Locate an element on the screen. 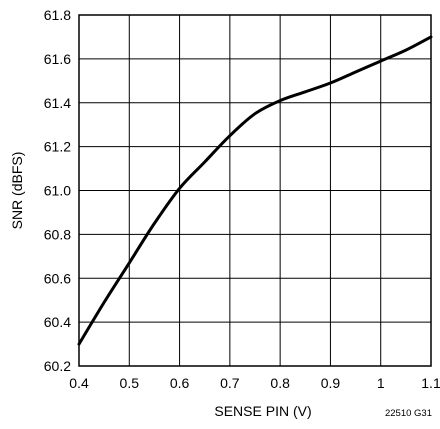  y-tick-label: 60.6 is located at coordinates (57, 278).